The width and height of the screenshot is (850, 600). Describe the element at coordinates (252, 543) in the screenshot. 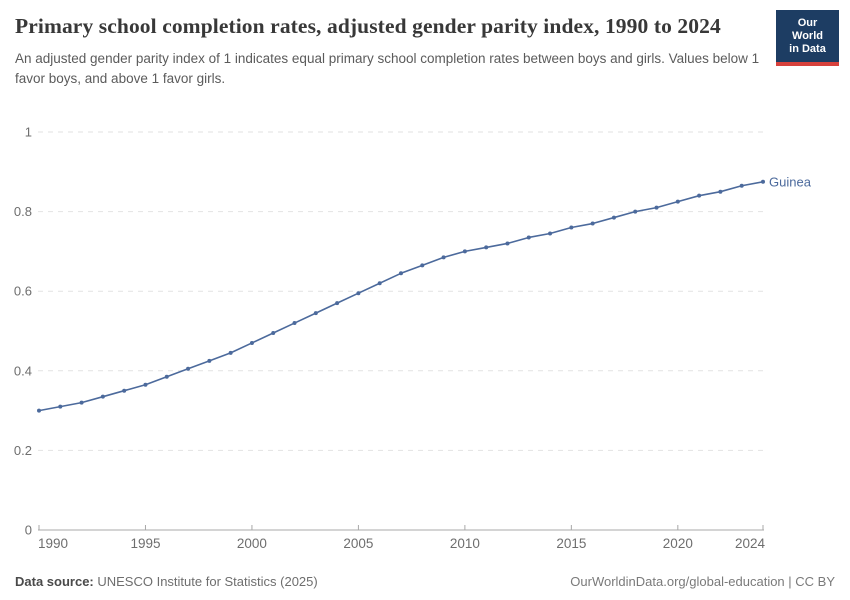

I see `x-tick-label: 2000` at that location.